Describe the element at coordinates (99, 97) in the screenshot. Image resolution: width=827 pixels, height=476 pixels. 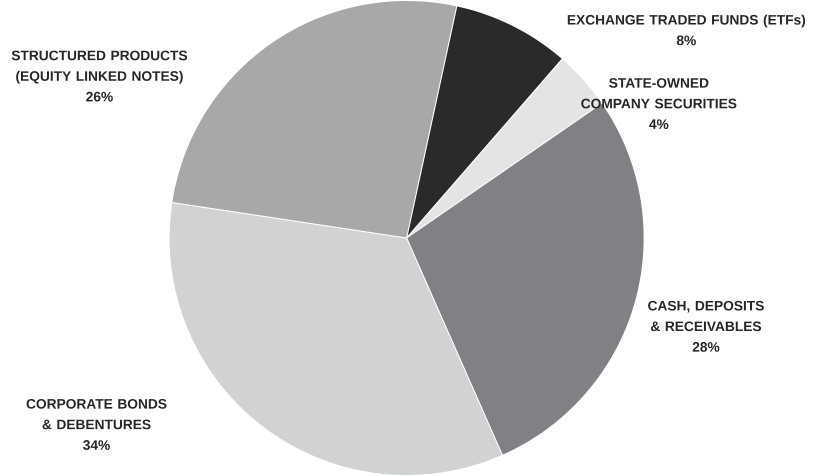
I see `data-label: 26%` at that location.